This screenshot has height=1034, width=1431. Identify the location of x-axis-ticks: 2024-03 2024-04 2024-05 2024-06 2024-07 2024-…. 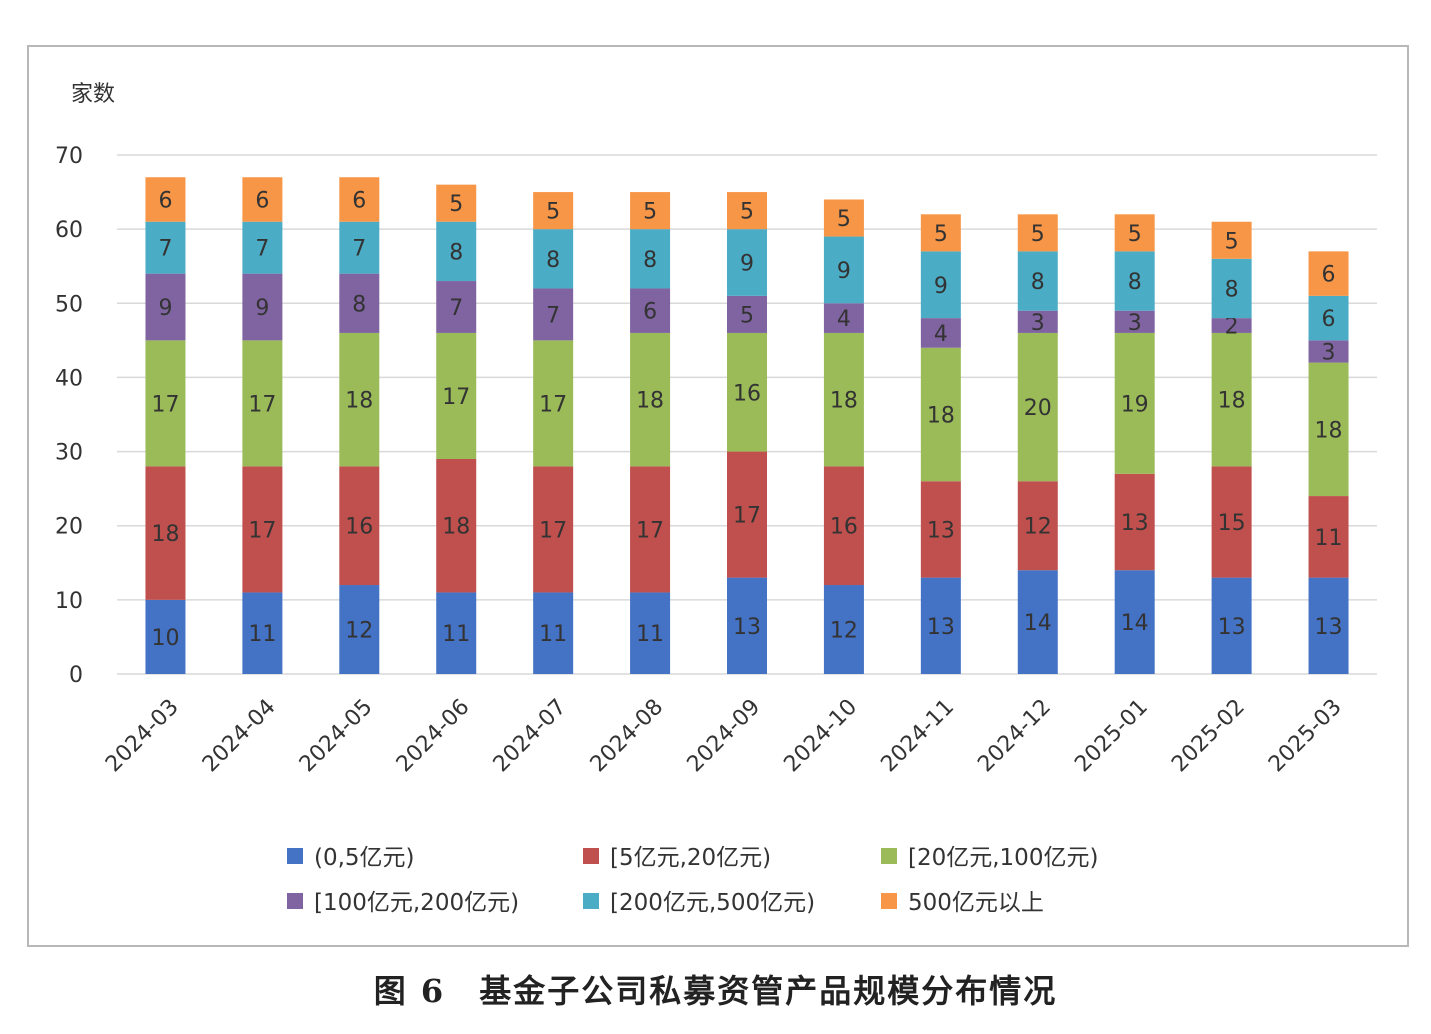
(724, 736).